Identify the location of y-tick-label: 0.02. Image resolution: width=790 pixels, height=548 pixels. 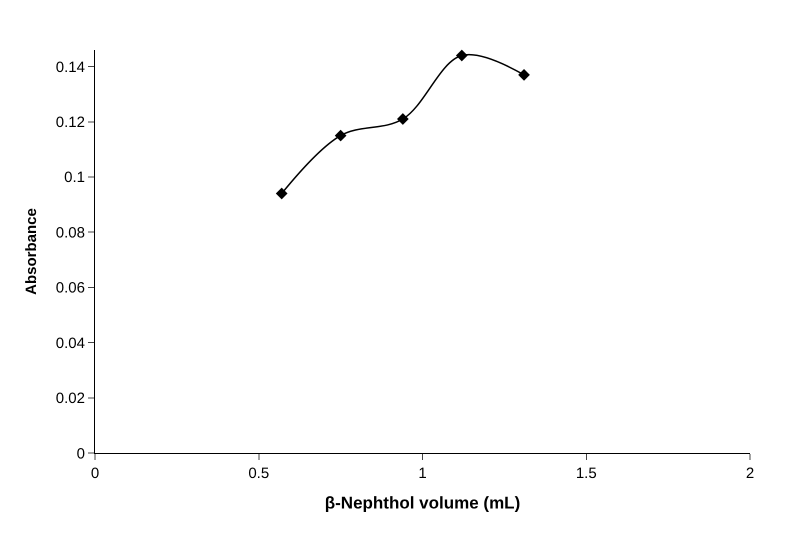
(70, 399).